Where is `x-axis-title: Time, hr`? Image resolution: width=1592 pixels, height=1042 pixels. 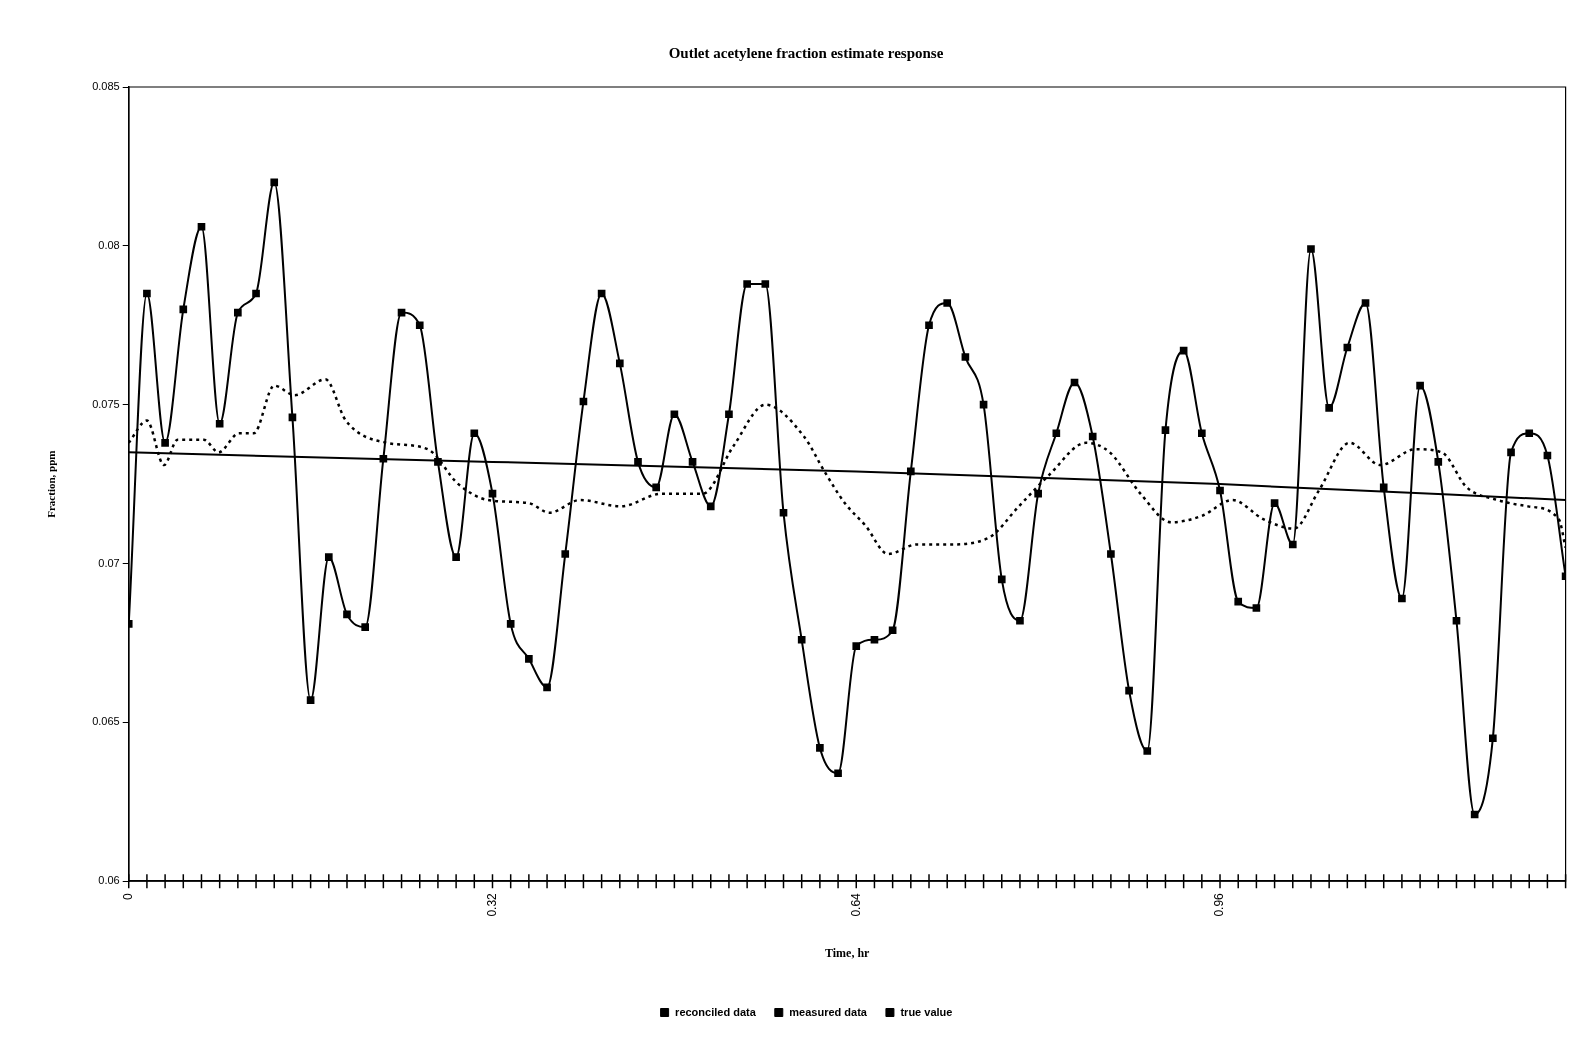 x-axis-title: Time, hr is located at coordinates (847, 952).